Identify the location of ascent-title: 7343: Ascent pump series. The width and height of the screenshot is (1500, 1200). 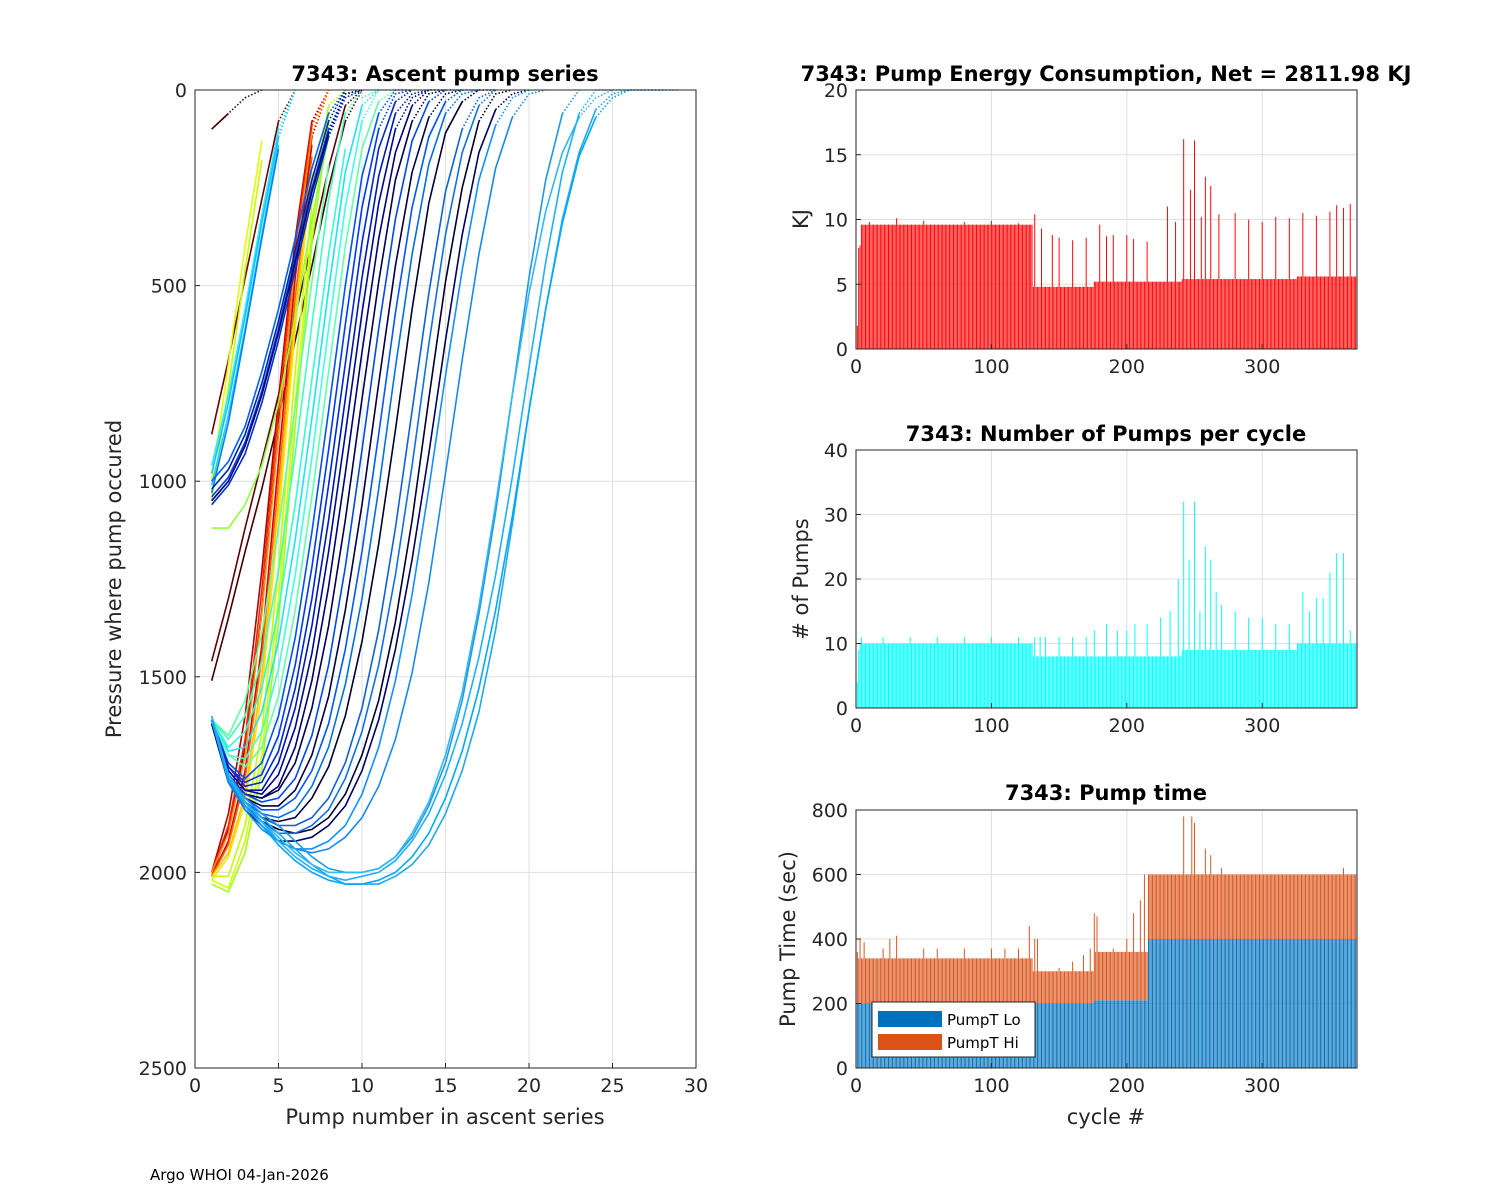
(444, 74).